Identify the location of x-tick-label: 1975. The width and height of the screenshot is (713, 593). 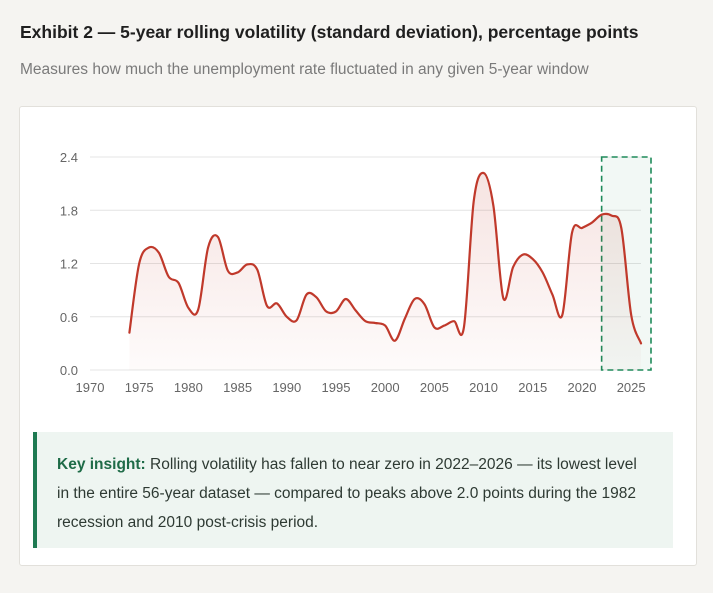
(139, 387).